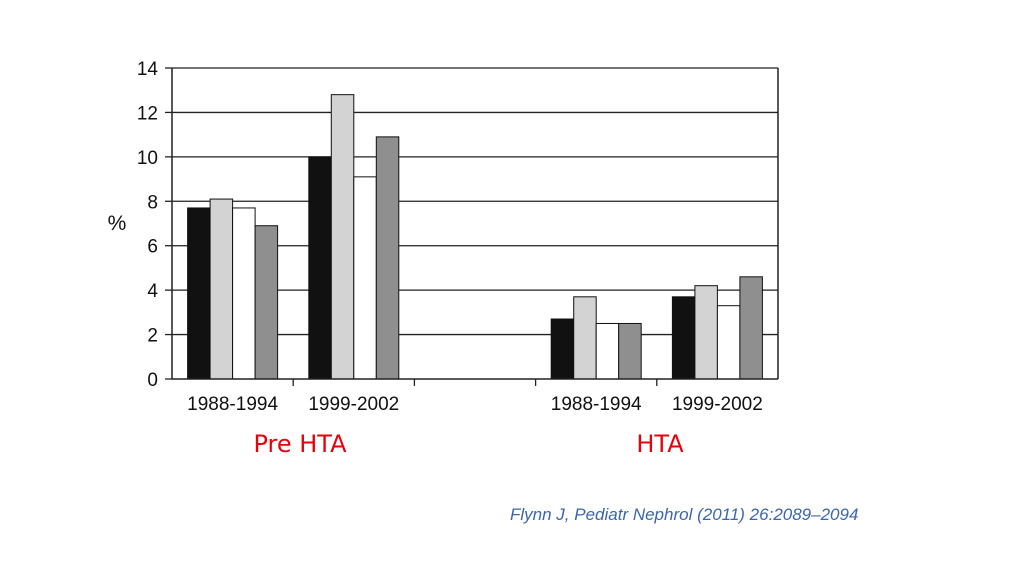 Image resolution: width=1024 pixels, height=576 pixels. I want to click on y-axis-label: %, so click(117, 223).